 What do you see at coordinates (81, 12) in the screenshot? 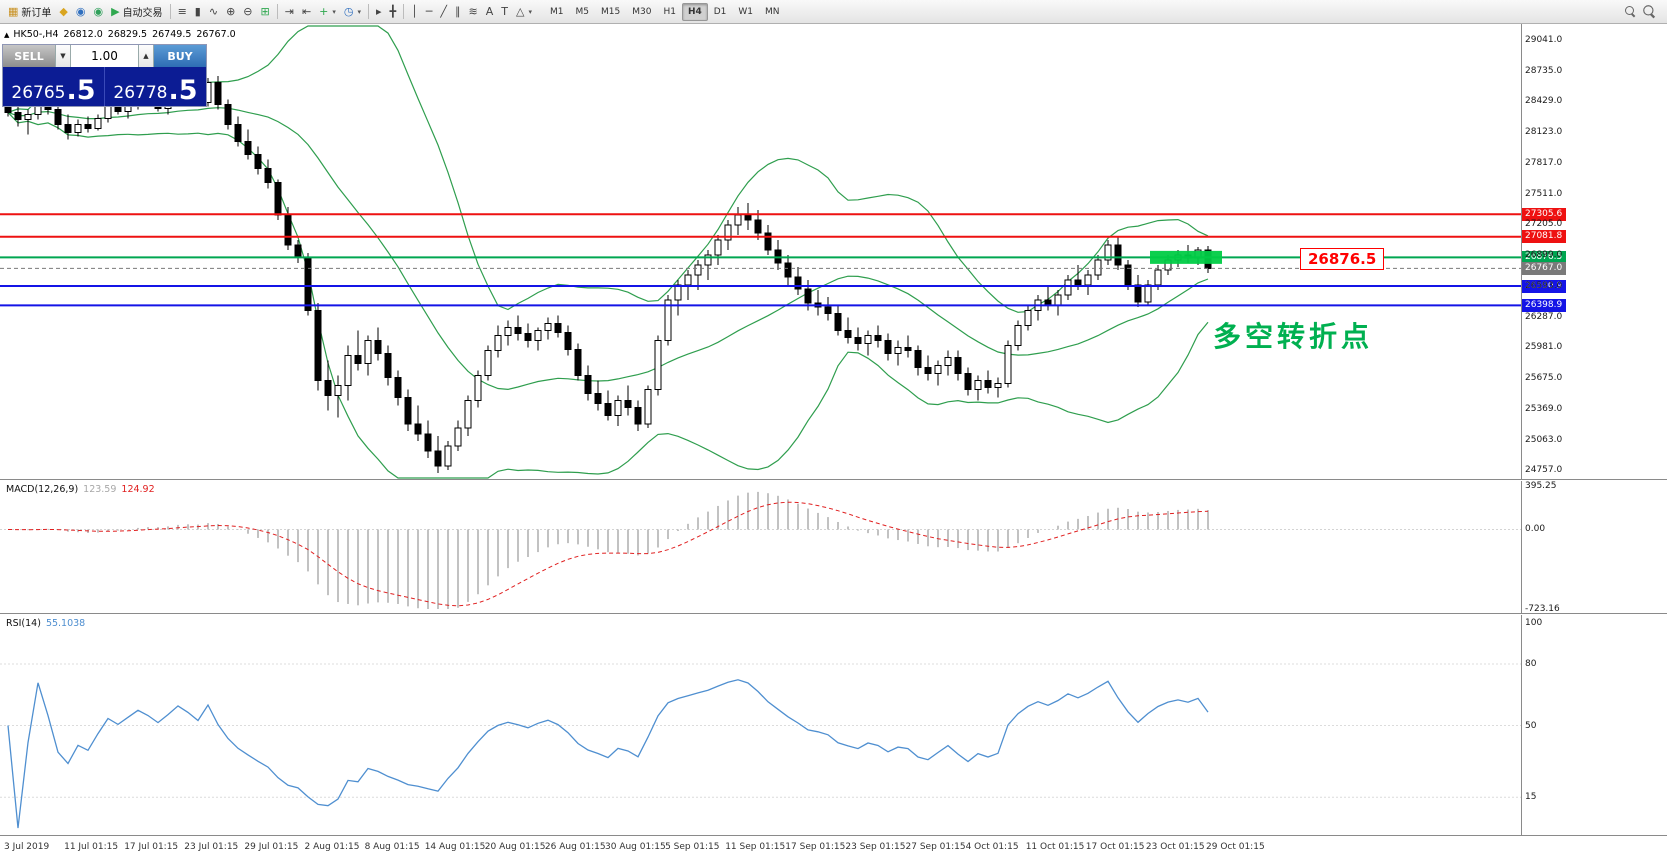
I see `data-window-button: ◉` at bounding box center [81, 12].